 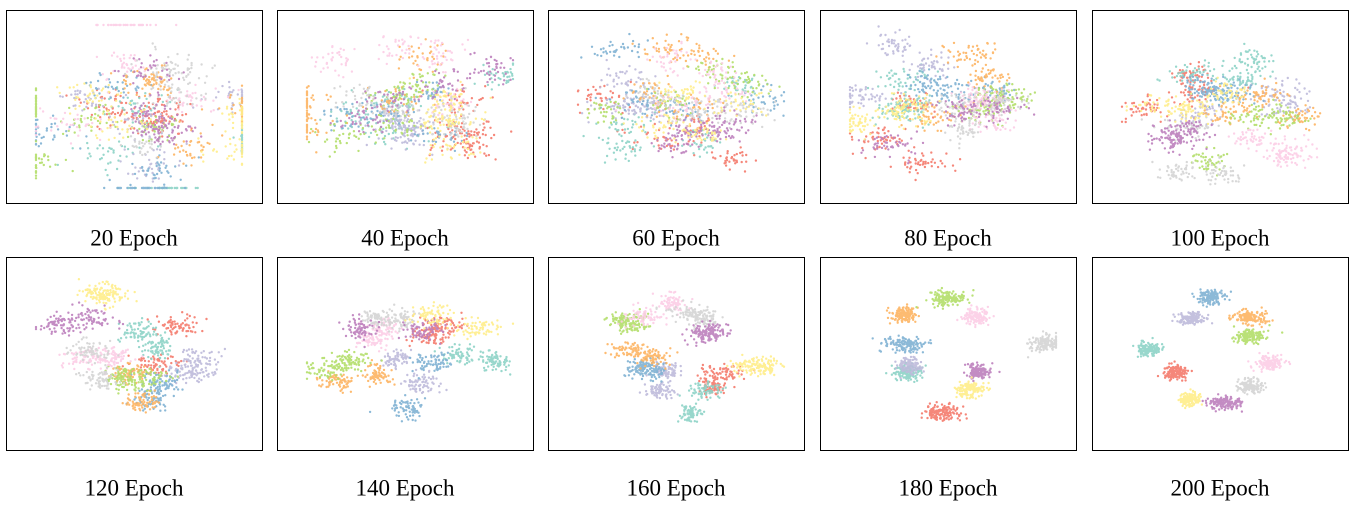 I want to click on panel-caption: 120 Epoch, so click(x=134, y=487).